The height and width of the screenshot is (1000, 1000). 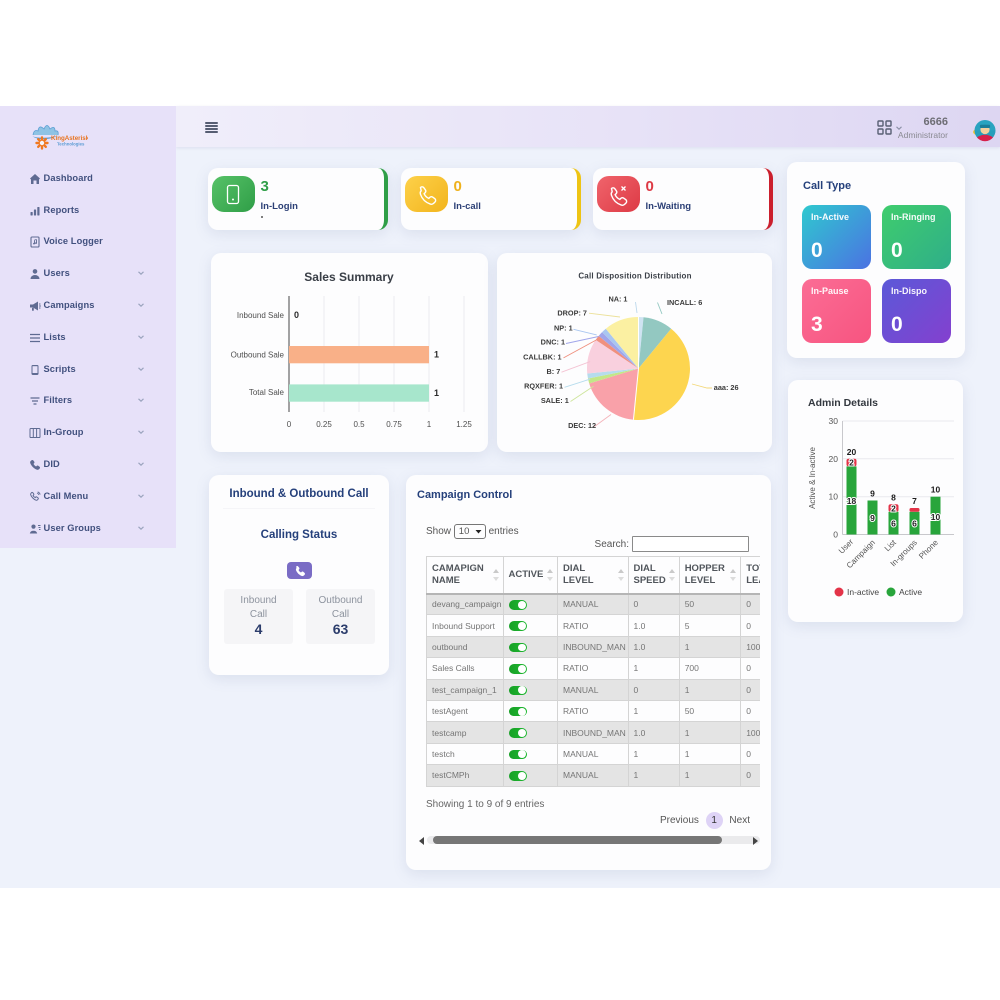 I want to click on svg-text: KingAsterisk, so click(x=69, y=138).